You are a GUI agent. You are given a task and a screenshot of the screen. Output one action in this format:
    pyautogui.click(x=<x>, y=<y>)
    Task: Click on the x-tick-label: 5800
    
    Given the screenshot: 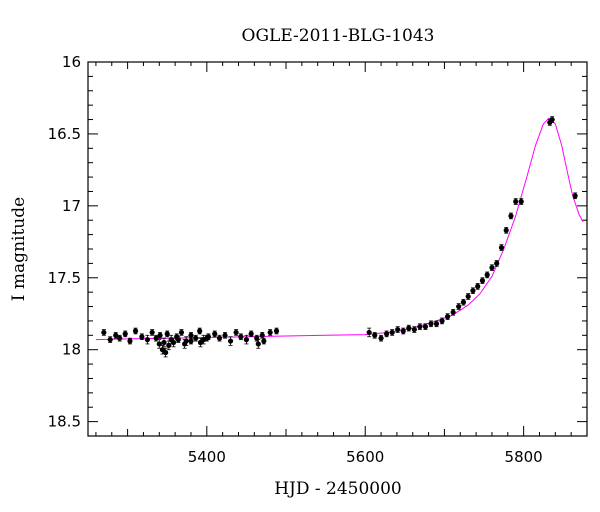 What is the action you would take?
    pyautogui.click(x=524, y=457)
    